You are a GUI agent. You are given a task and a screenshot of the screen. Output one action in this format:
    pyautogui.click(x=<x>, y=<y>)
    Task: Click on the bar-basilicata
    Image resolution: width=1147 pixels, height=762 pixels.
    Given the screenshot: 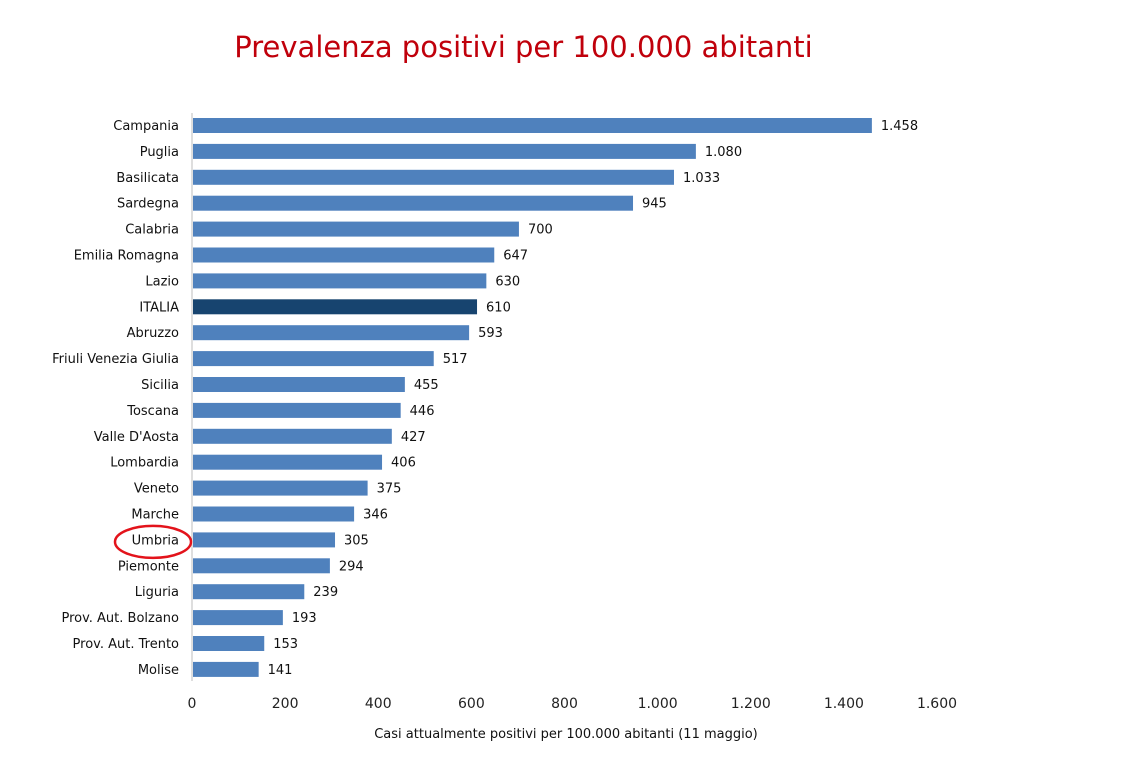 What is the action you would take?
    pyautogui.click(x=433, y=177)
    